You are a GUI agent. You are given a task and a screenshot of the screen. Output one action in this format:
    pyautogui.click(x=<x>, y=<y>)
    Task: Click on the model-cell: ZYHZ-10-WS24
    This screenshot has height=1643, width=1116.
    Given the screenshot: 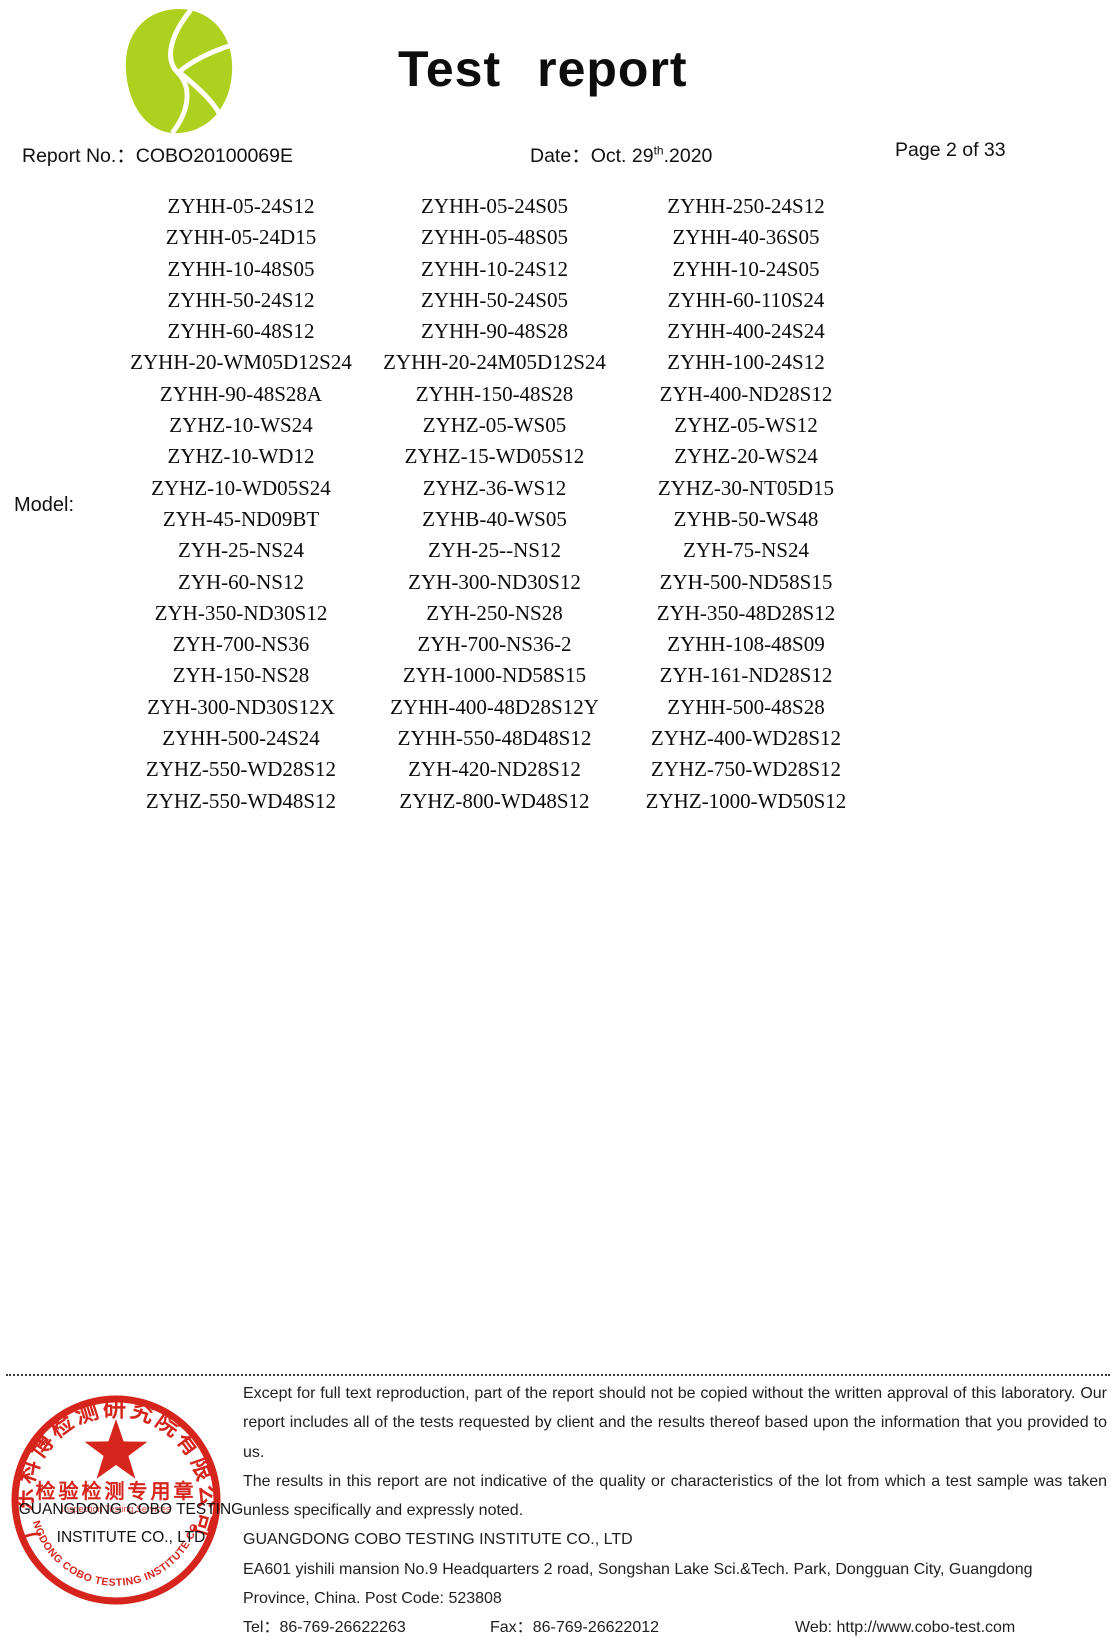 What is the action you would take?
    pyautogui.click(x=241, y=425)
    